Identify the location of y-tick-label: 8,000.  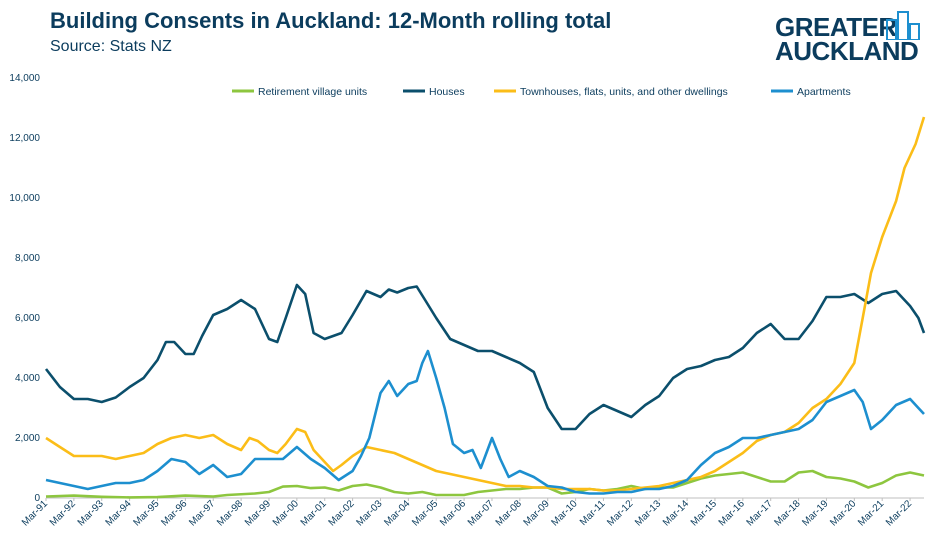
(27, 258).